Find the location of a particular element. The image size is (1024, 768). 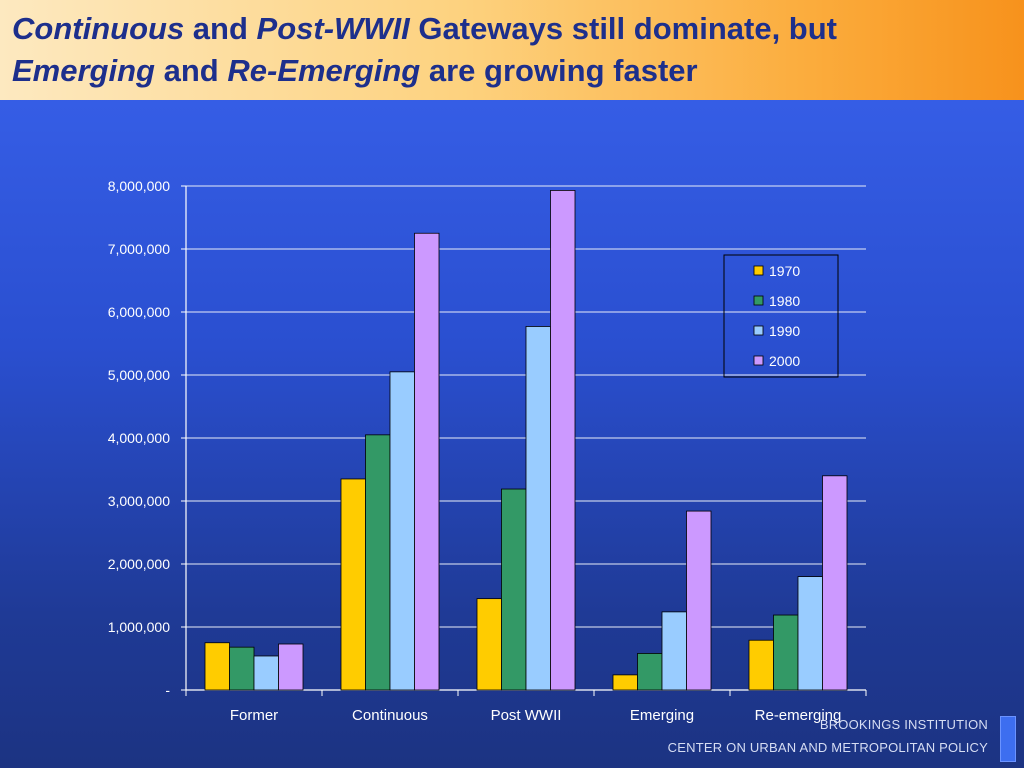

title-segment: Emerging is located at coordinates (83, 70).